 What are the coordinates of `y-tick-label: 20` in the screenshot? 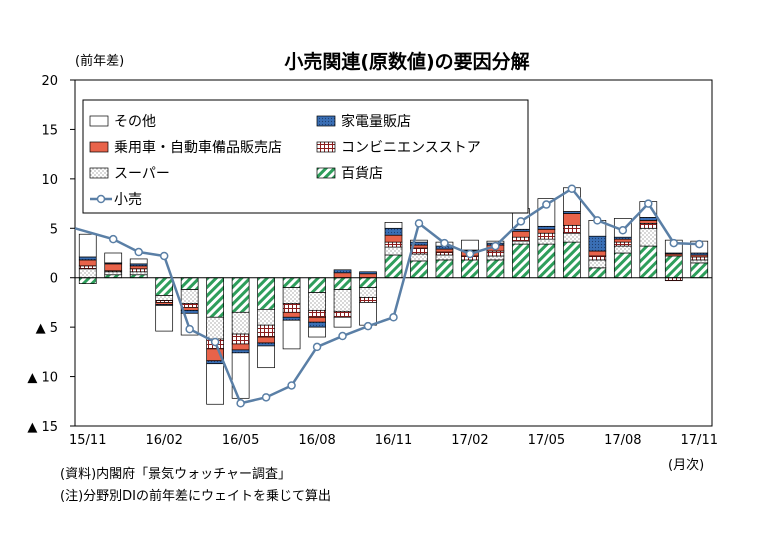 It's located at (49, 81).